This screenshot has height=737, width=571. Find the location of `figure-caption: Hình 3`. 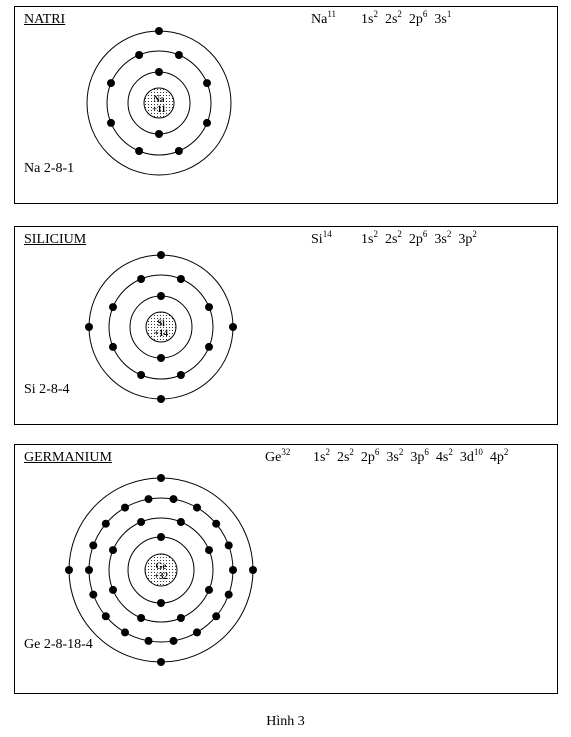

figure-caption: Hình 3 is located at coordinates (285, 721).